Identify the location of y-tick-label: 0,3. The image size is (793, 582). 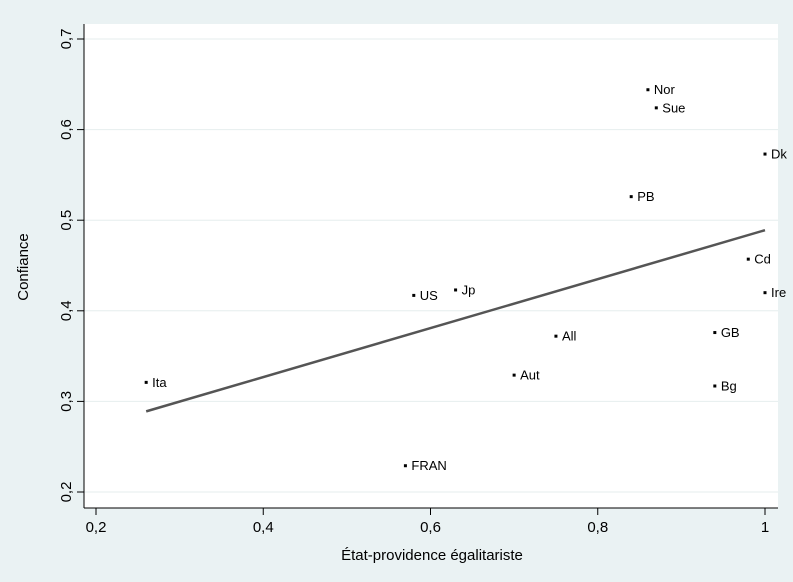
(66, 401).